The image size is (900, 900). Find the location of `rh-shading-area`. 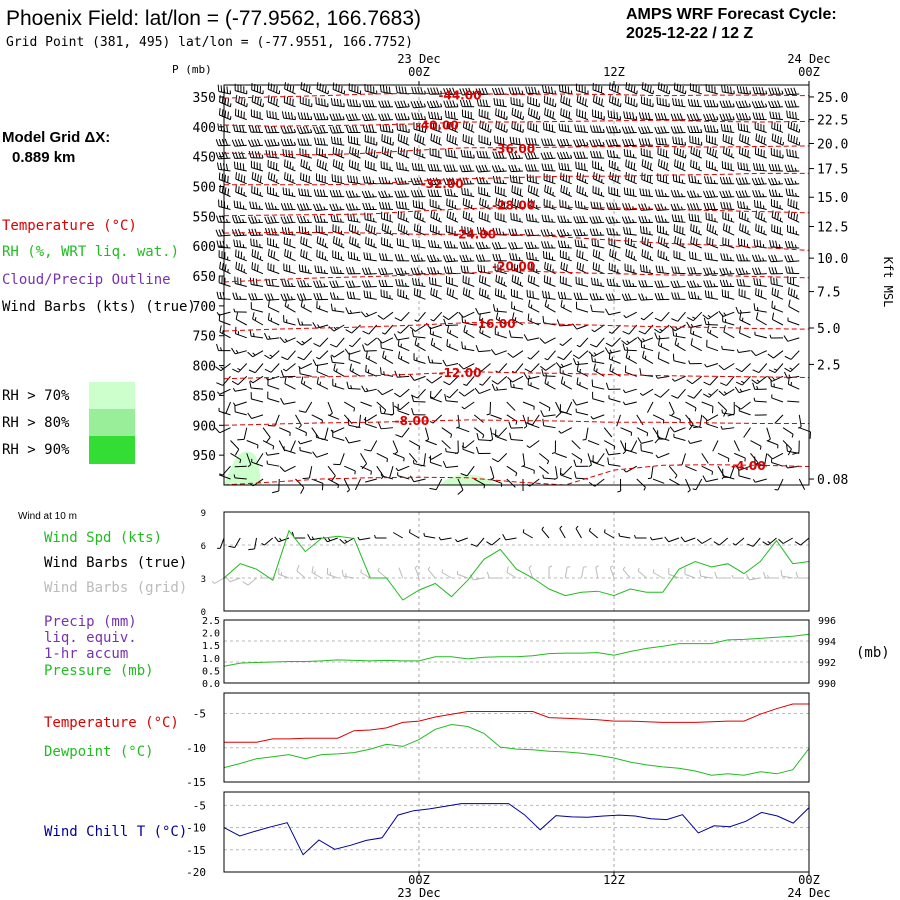

rh-shading-area is located at coordinates (468, 479).